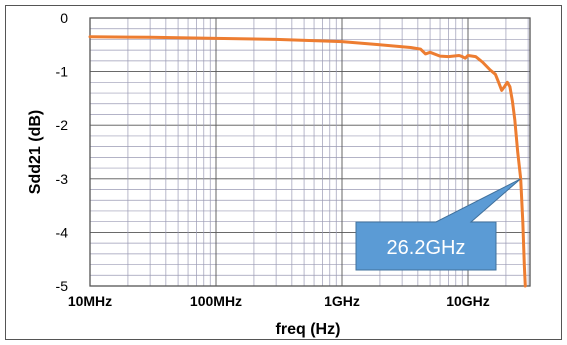 The image size is (567, 345). Describe the element at coordinates (62, 72) in the screenshot. I see `y-tick-label: -1` at that location.